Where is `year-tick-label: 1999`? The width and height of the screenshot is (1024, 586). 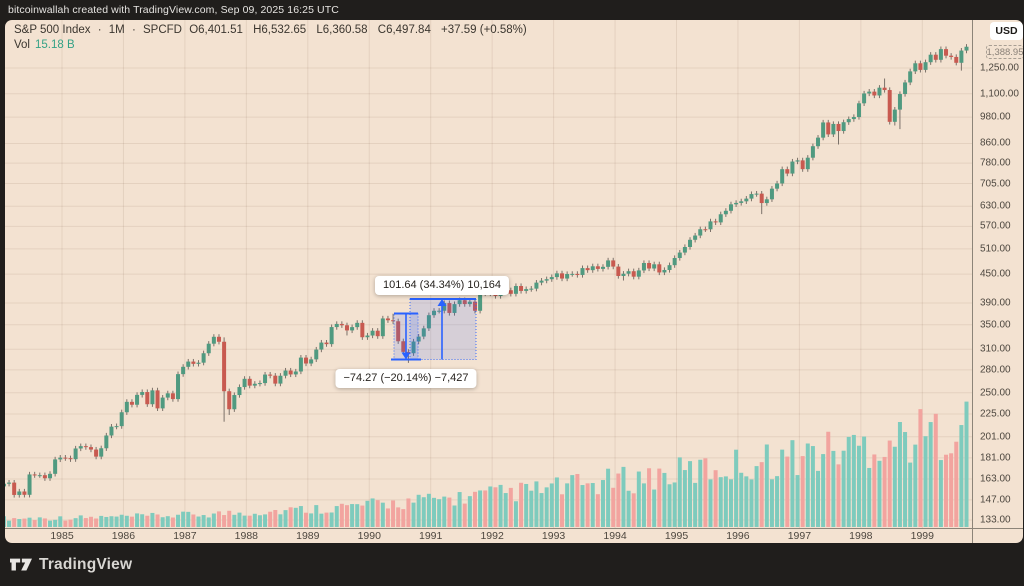 year-tick-label: 1999 is located at coordinates (922, 536).